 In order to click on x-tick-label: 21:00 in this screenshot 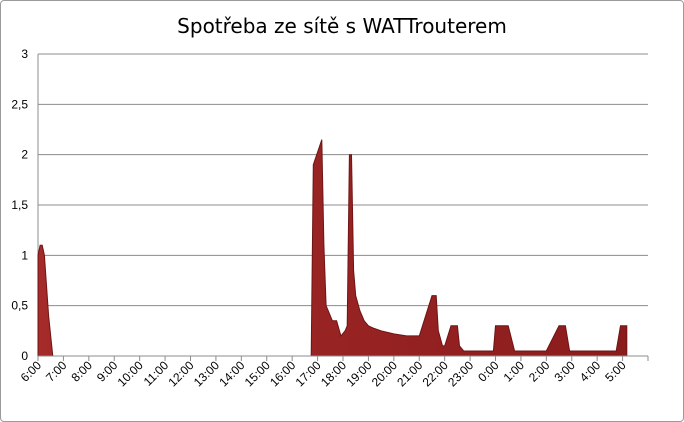, I will do `click(409, 373)`.